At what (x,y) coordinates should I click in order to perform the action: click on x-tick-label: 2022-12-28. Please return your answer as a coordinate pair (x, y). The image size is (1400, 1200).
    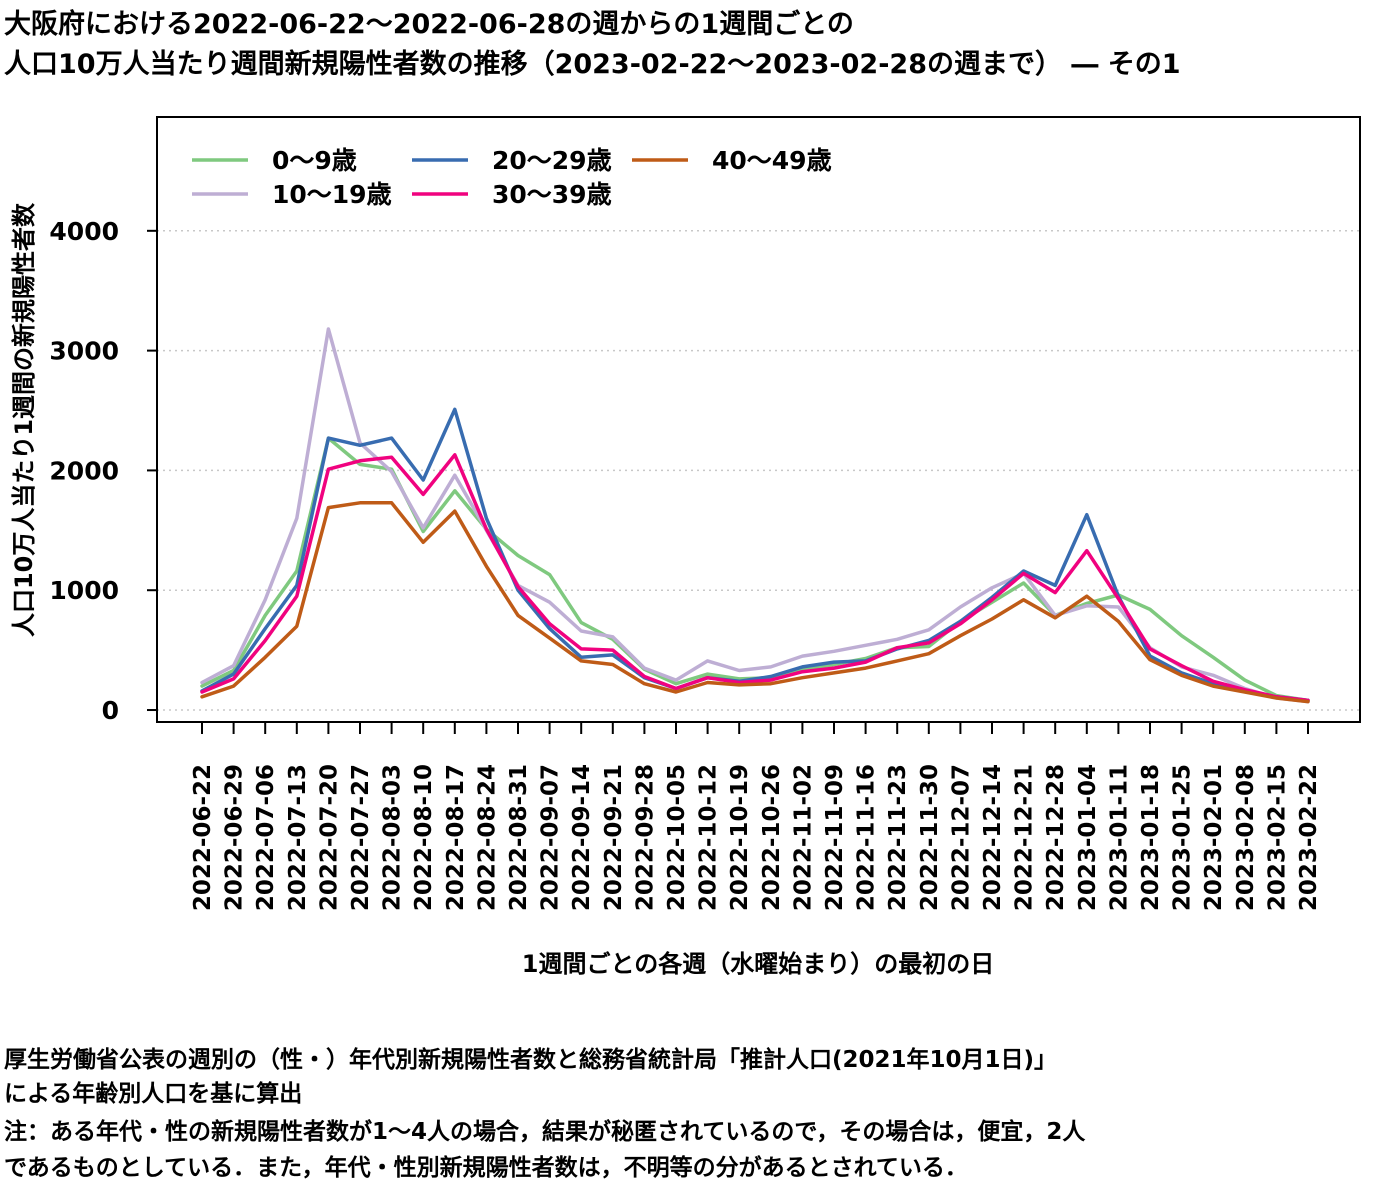
    Looking at the image, I should click on (1056, 837).